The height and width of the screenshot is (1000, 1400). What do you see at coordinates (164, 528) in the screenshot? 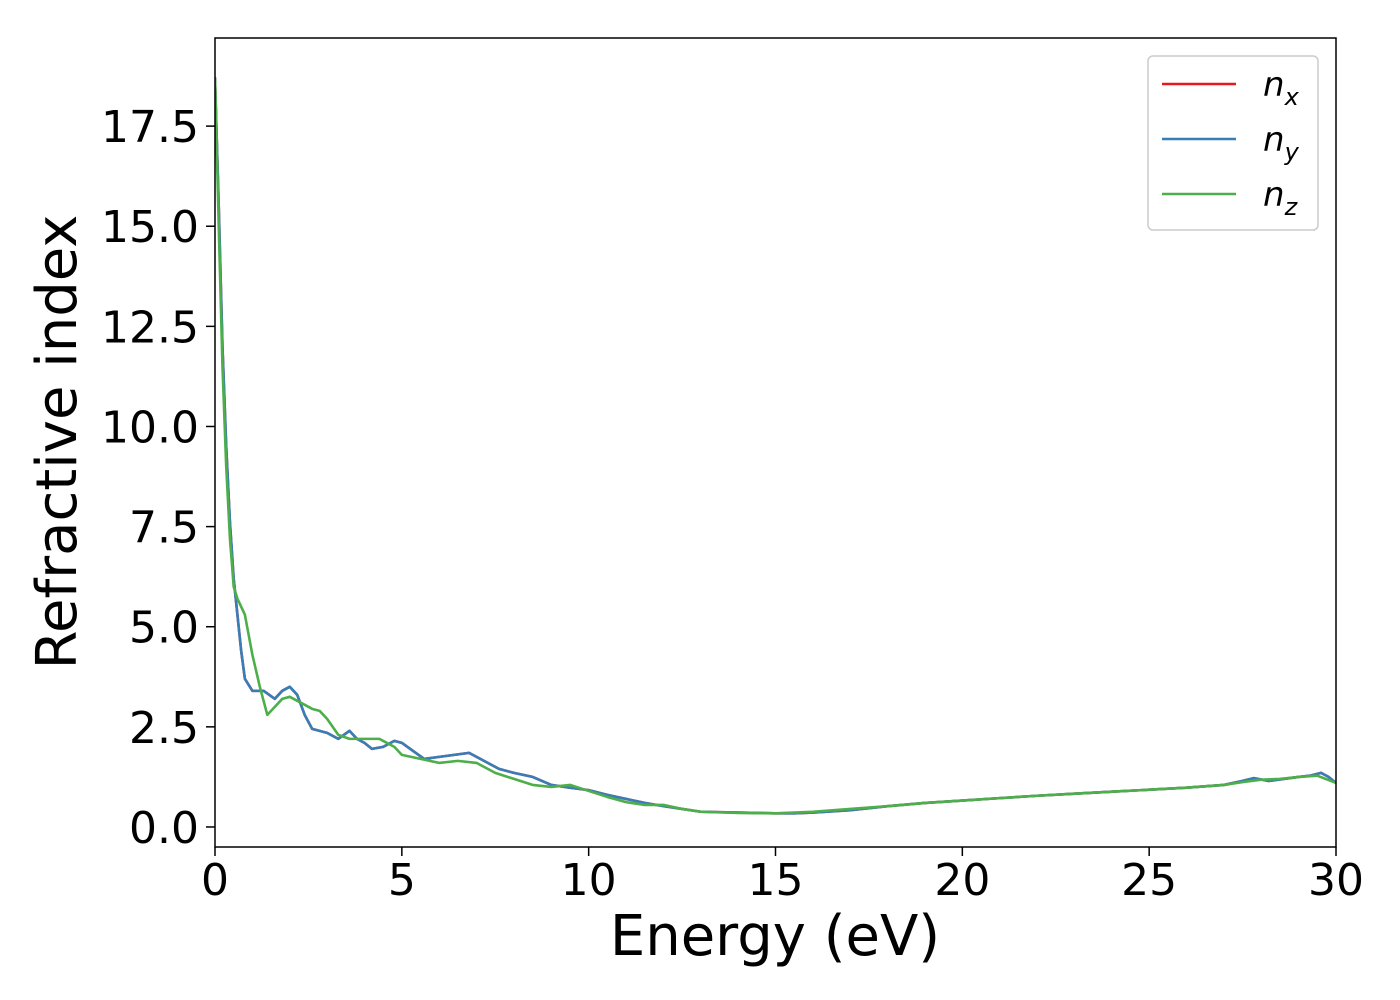
I see `y-tick-label: 7.5` at bounding box center [164, 528].